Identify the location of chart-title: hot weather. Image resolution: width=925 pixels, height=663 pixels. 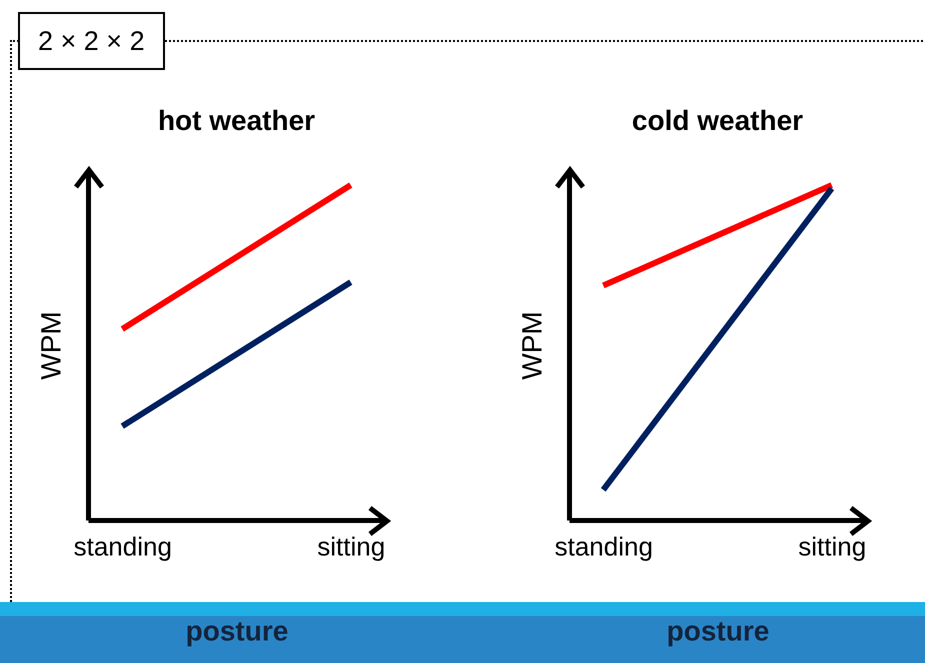
(237, 120).